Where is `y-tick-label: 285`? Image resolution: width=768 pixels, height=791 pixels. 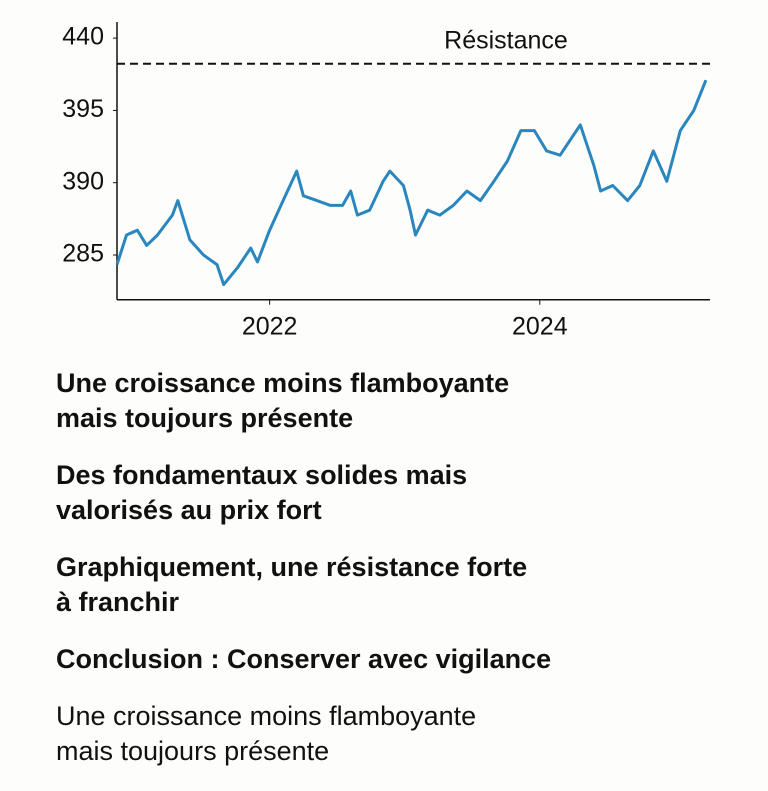 y-tick-label: 285 is located at coordinates (83, 254).